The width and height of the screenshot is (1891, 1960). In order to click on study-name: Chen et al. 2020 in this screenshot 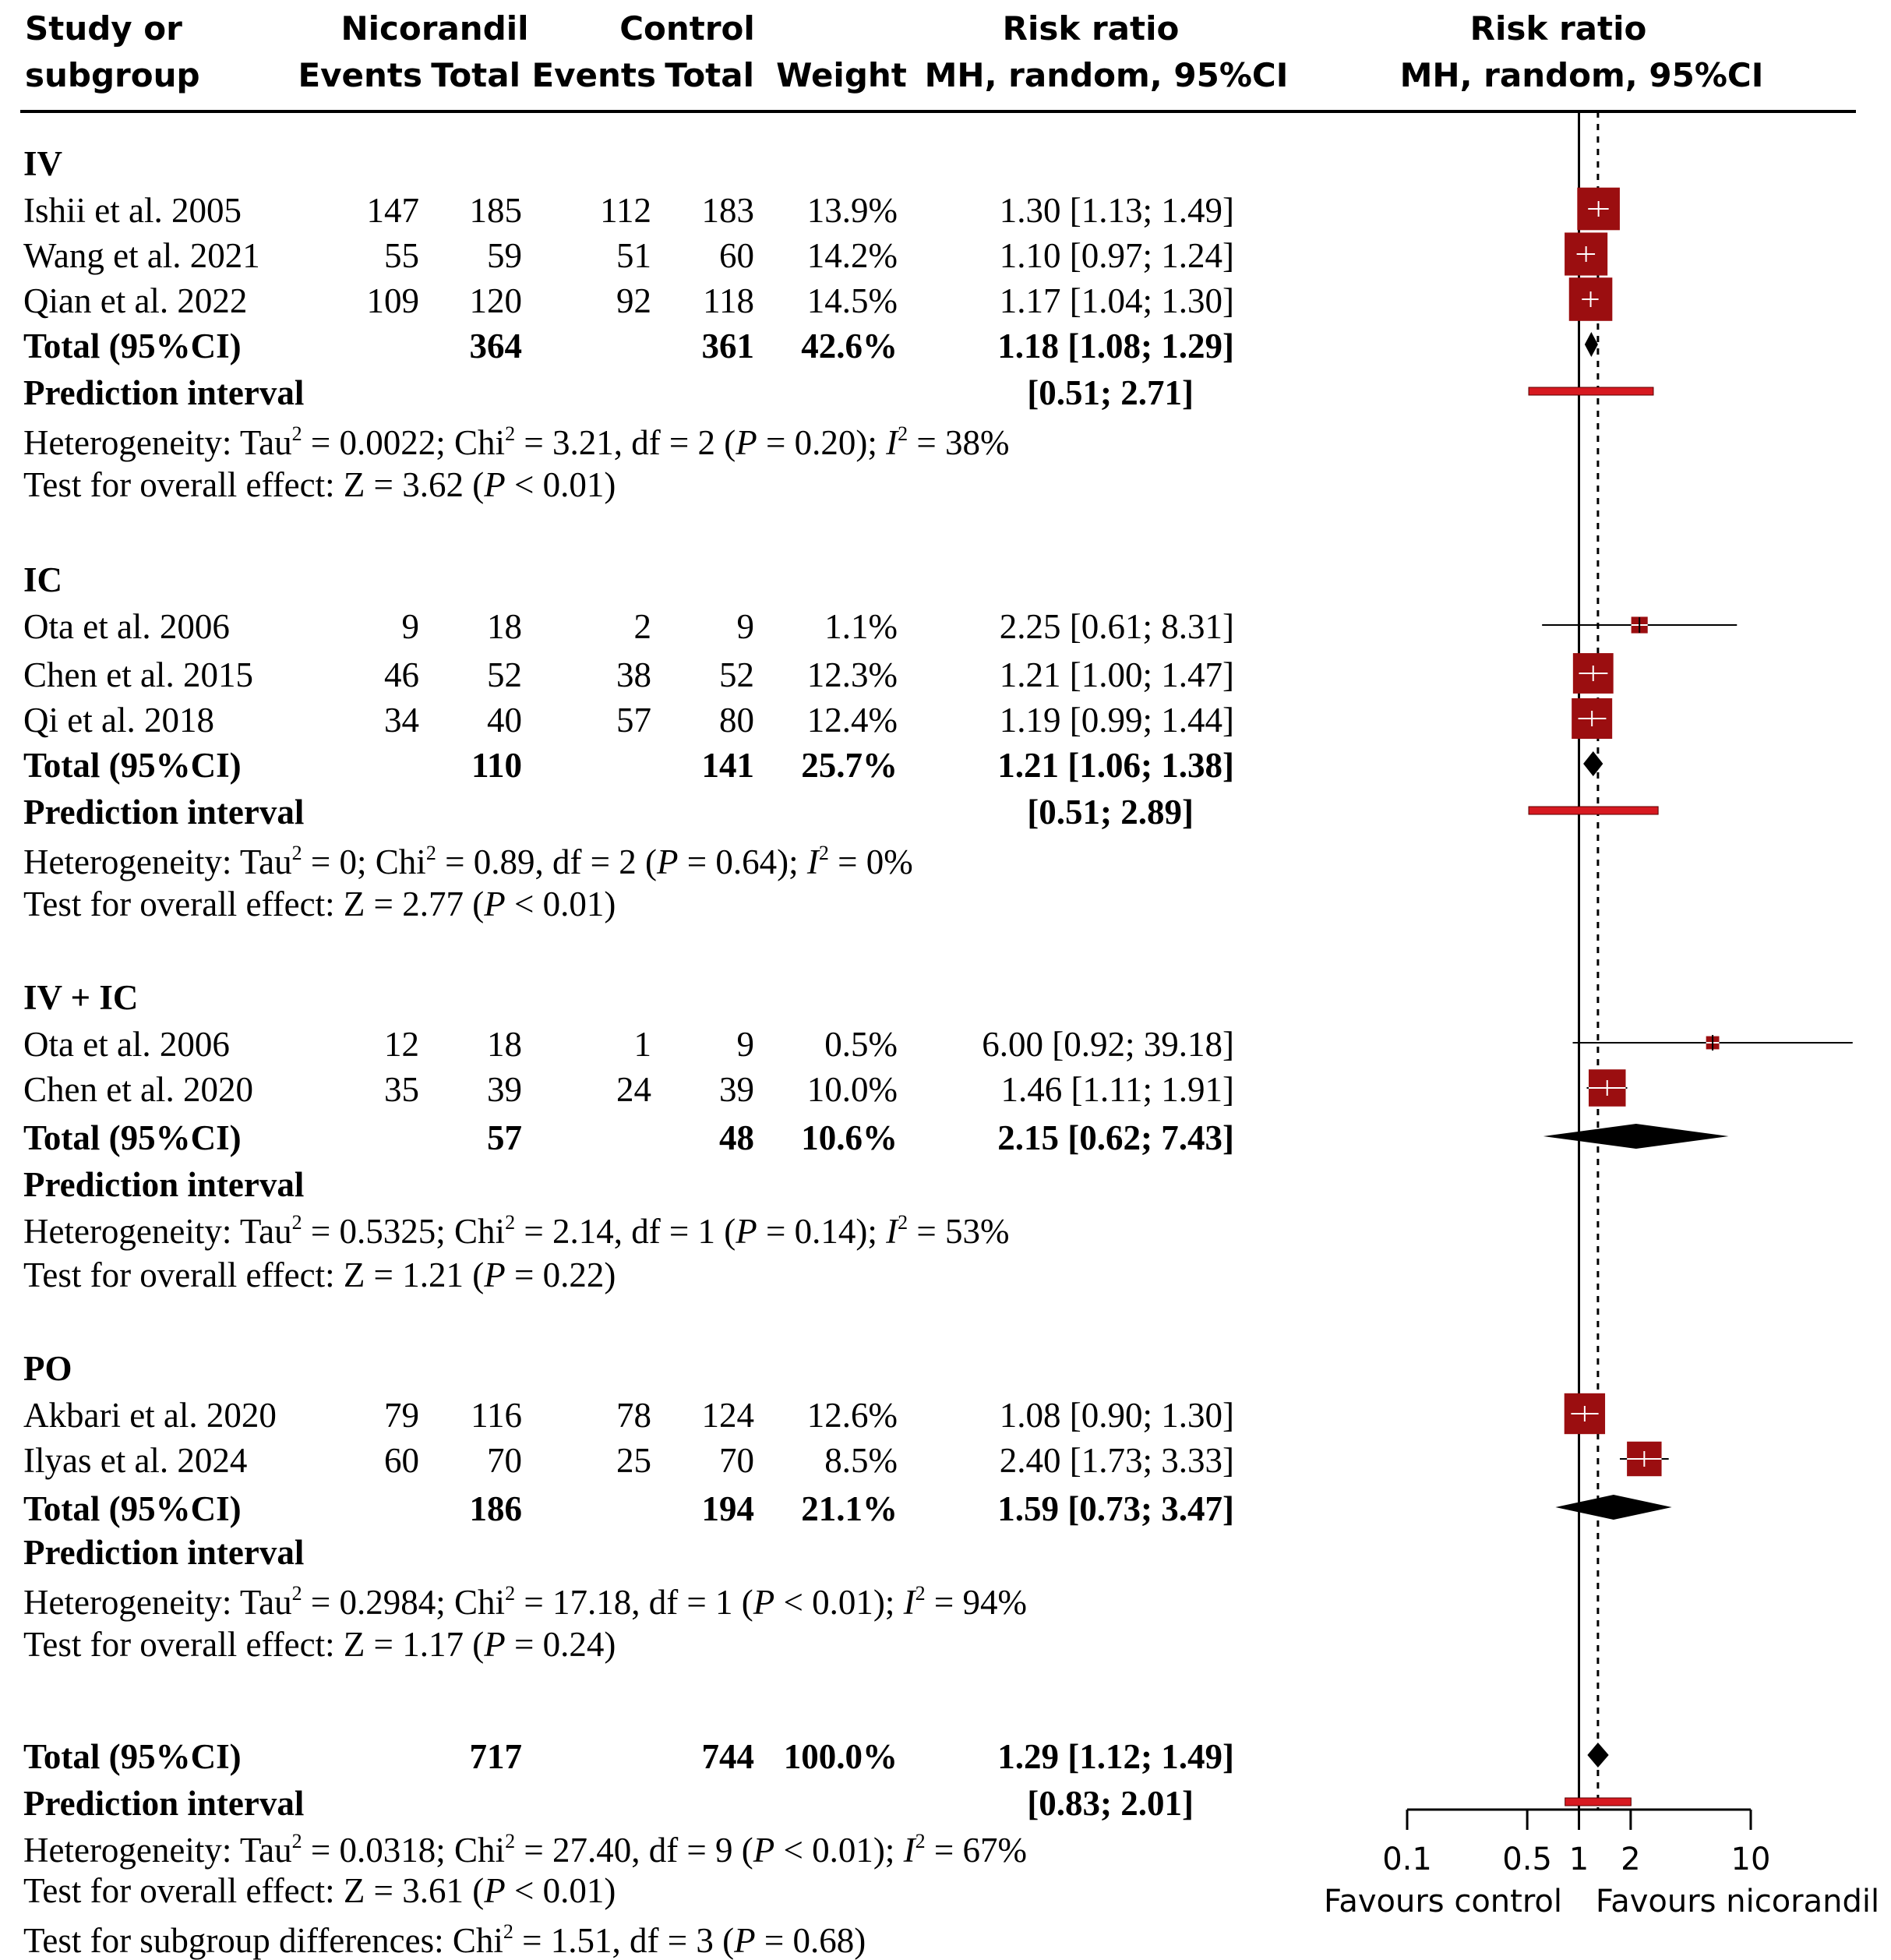, I will do `click(138, 1089)`.